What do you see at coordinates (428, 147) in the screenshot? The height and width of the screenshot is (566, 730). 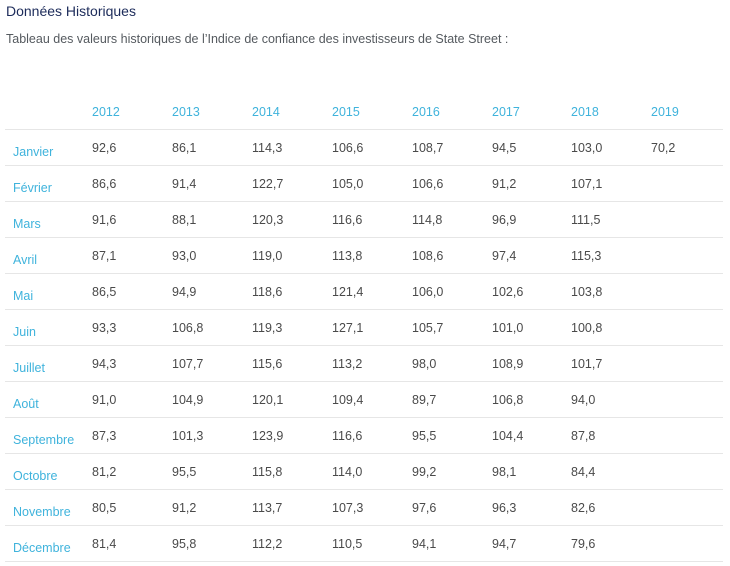 I see `value-cell: 108,7` at bounding box center [428, 147].